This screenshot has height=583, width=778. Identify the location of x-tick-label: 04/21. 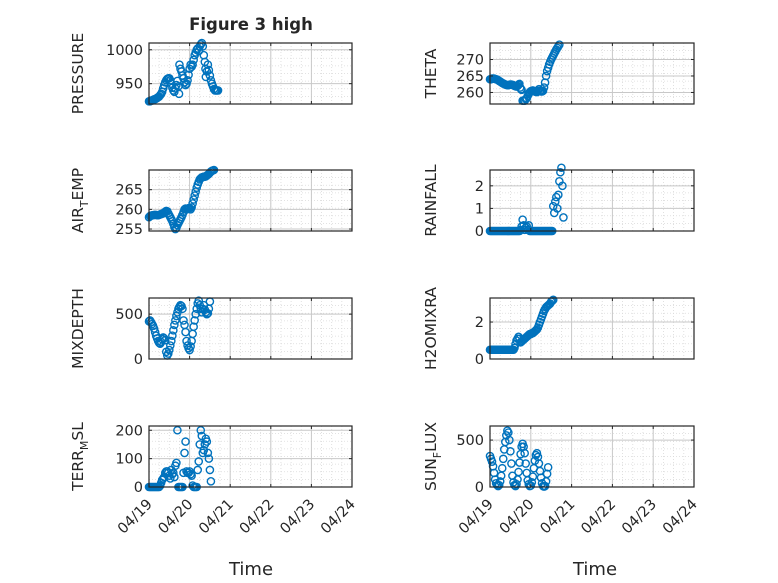
(216, 517).